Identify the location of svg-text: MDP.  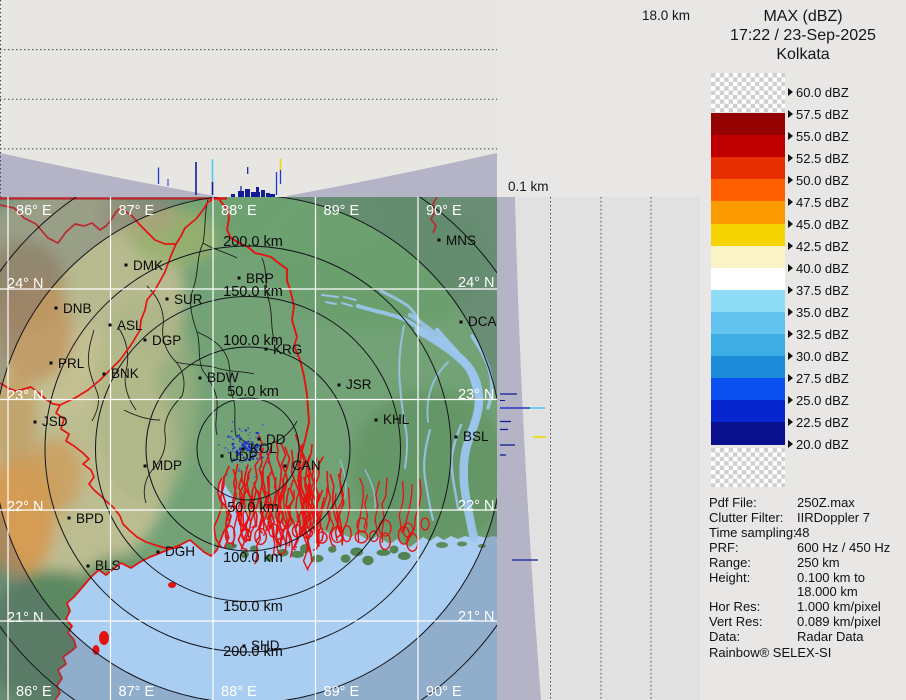
(167, 465).